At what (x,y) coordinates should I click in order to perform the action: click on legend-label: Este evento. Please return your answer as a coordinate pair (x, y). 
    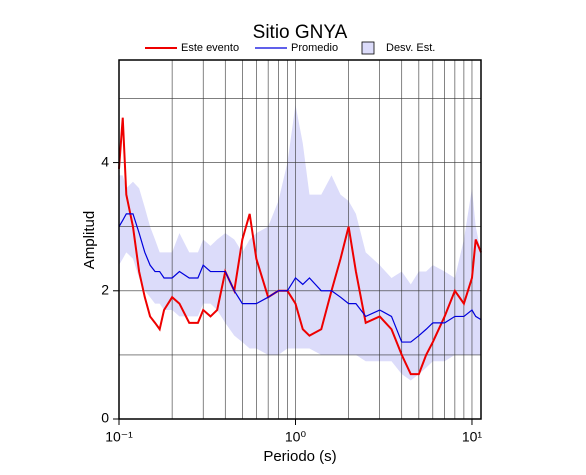
    Looking at the image, I should click on (210, 48).